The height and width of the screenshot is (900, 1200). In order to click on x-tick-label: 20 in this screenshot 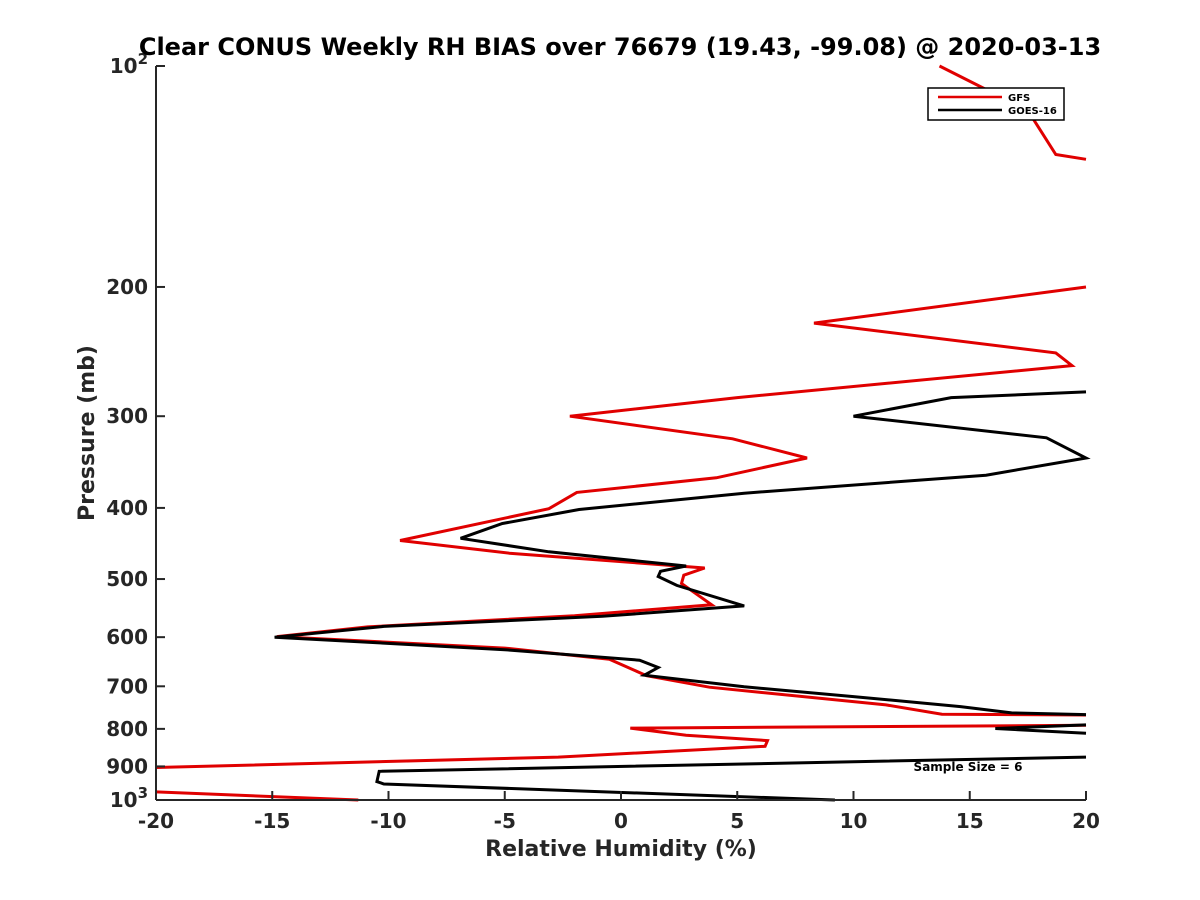, I will do `click(1086, 821)`.